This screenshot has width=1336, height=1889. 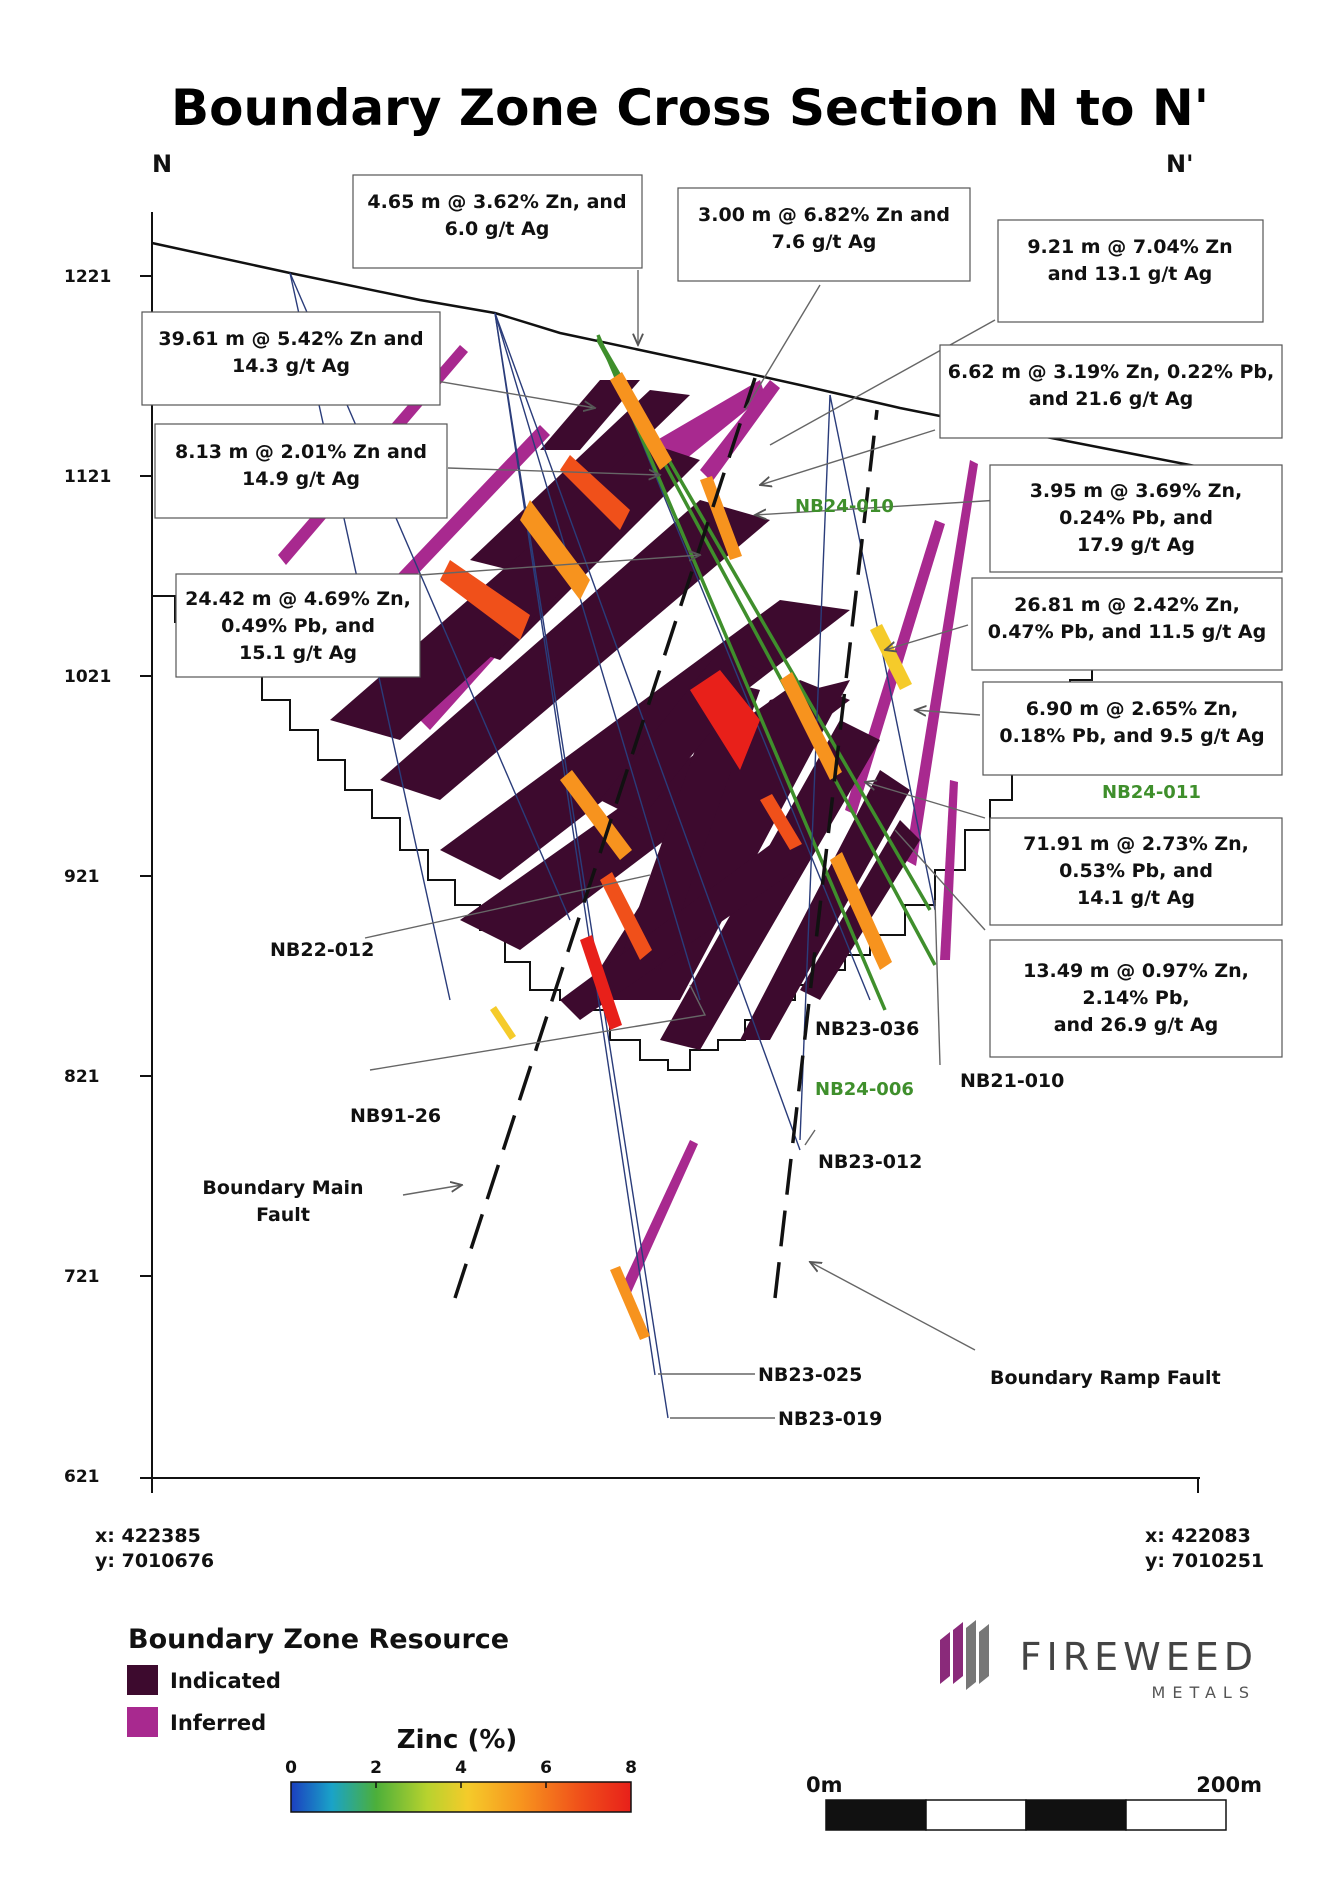 What do you see at coordinates (142, 1680) in the screenshot?
I see `legend-swatch-indicated` at bounding box center [142, 1680].